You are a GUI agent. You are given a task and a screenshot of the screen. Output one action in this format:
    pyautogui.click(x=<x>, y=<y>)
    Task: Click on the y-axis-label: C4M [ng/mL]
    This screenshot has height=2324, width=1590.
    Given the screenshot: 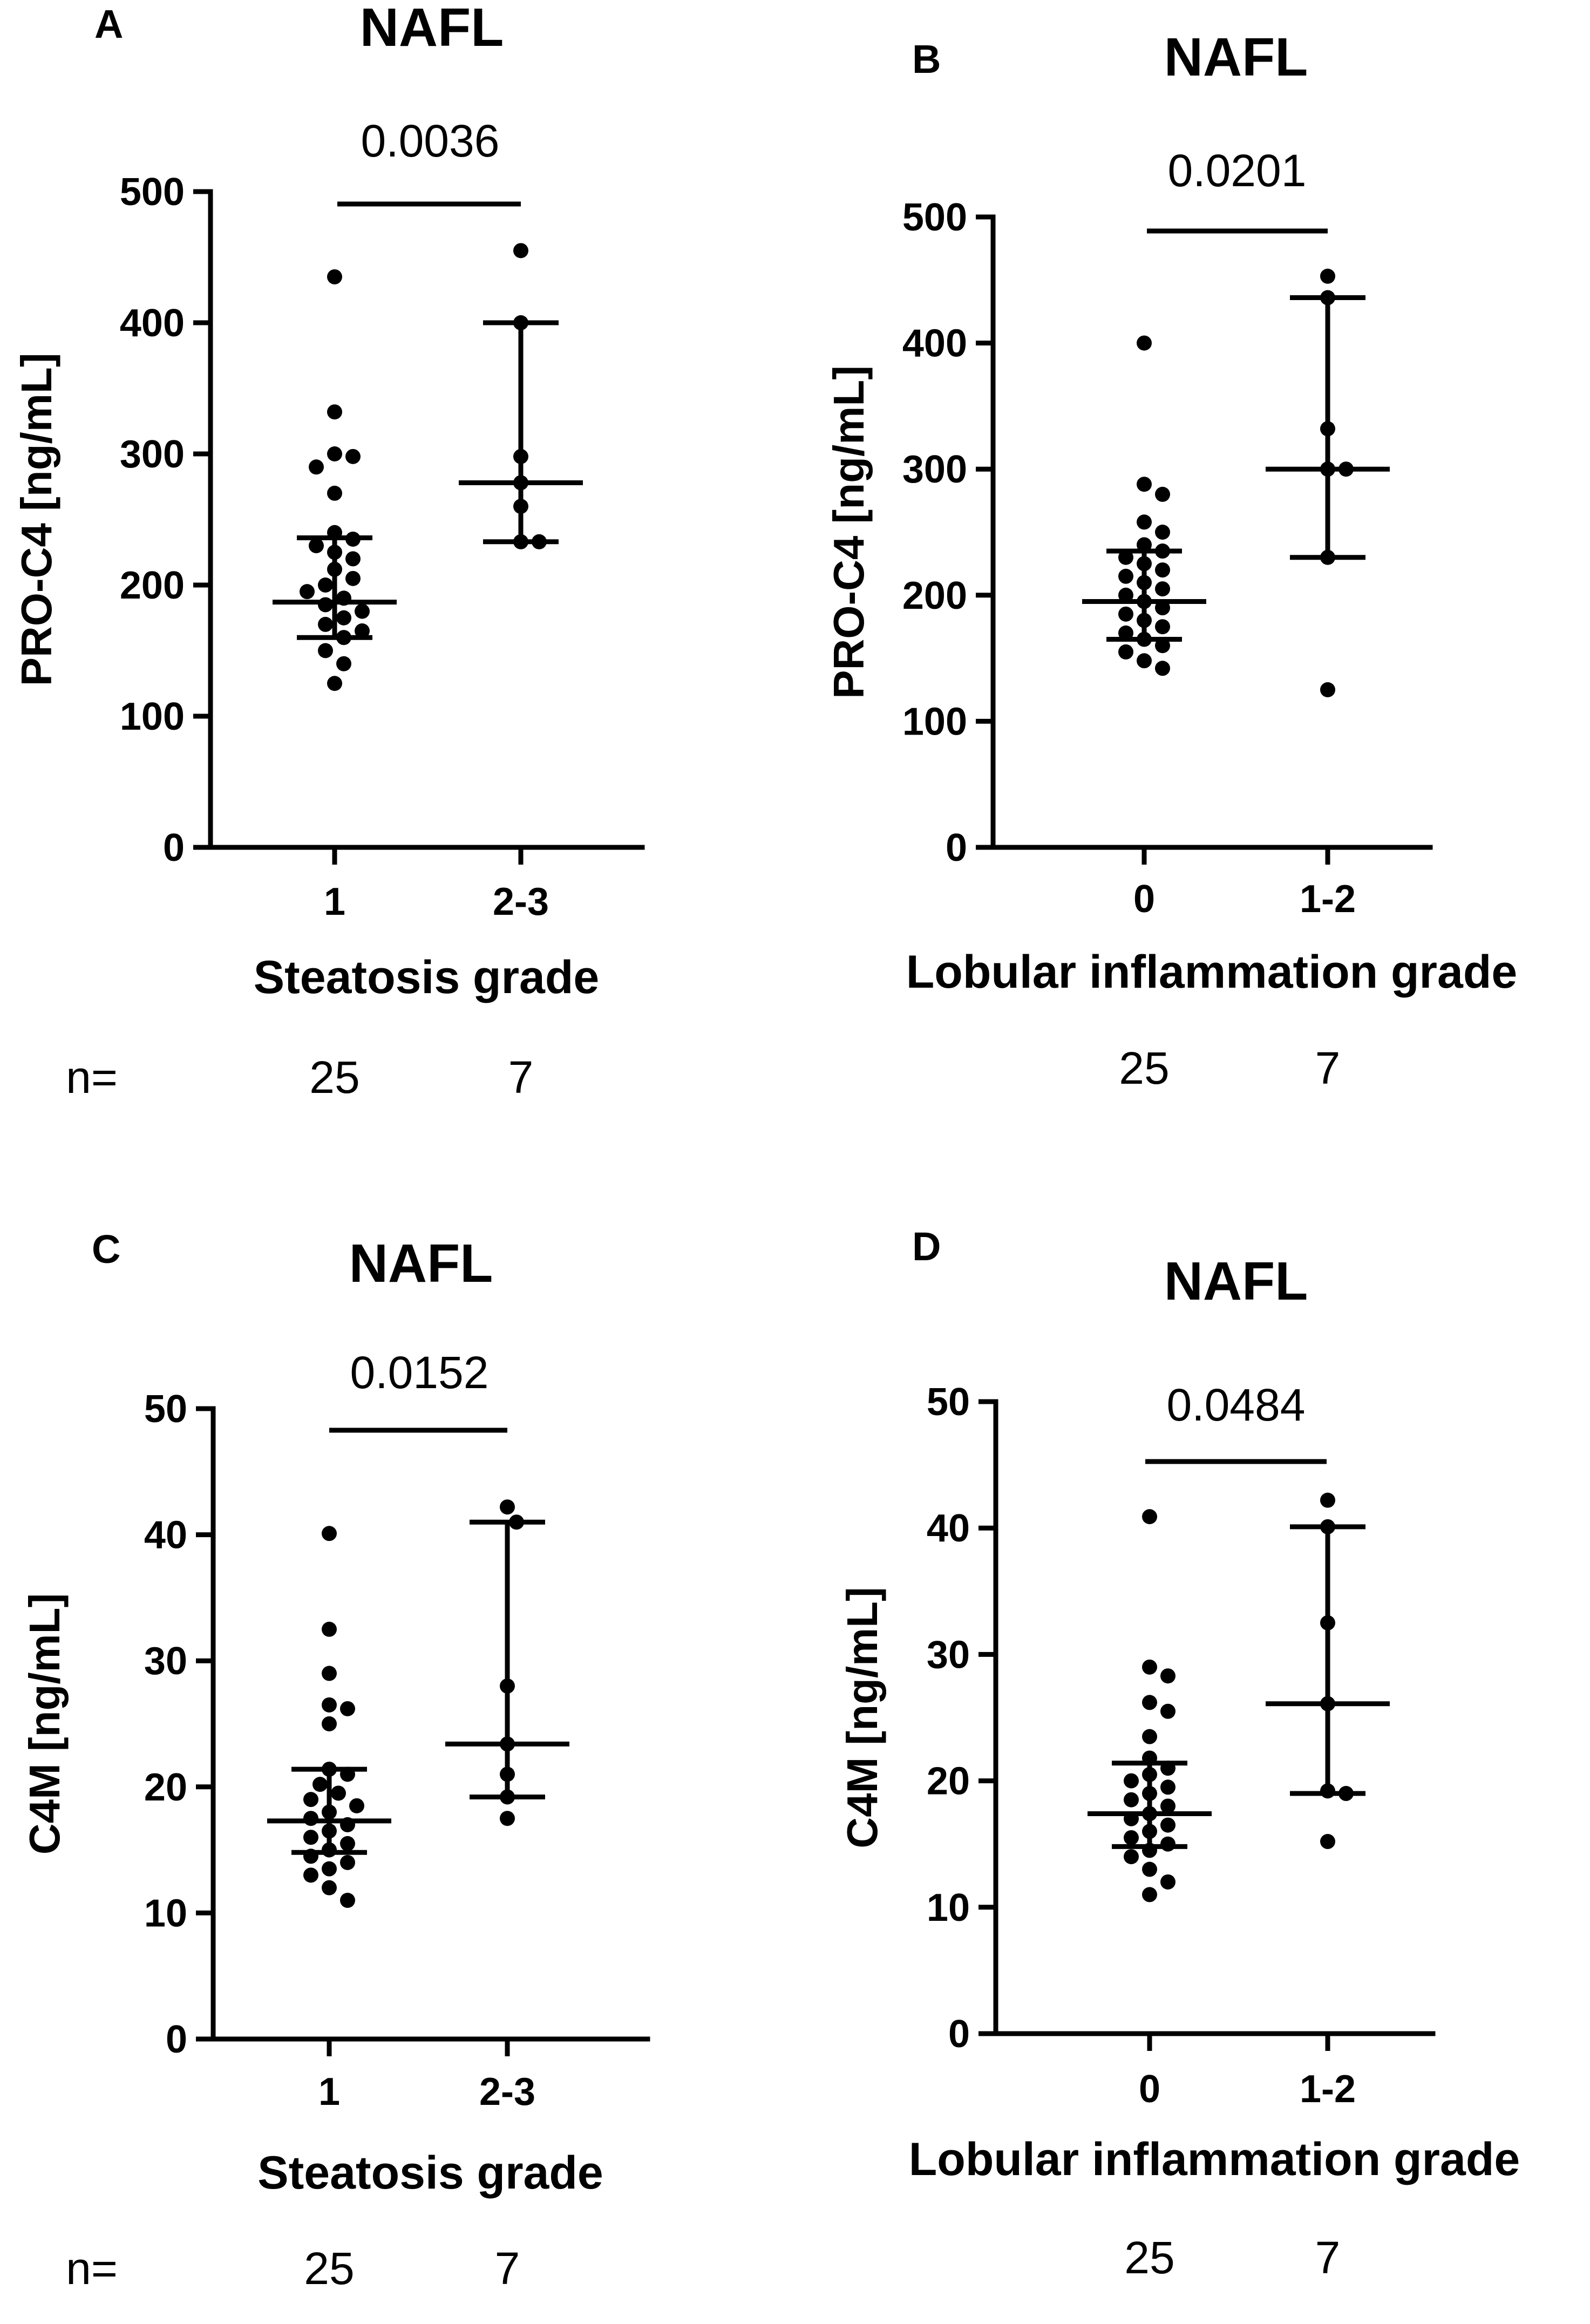 What is the action you would take?
    pyautogui.click(x=45, y=1724)
    